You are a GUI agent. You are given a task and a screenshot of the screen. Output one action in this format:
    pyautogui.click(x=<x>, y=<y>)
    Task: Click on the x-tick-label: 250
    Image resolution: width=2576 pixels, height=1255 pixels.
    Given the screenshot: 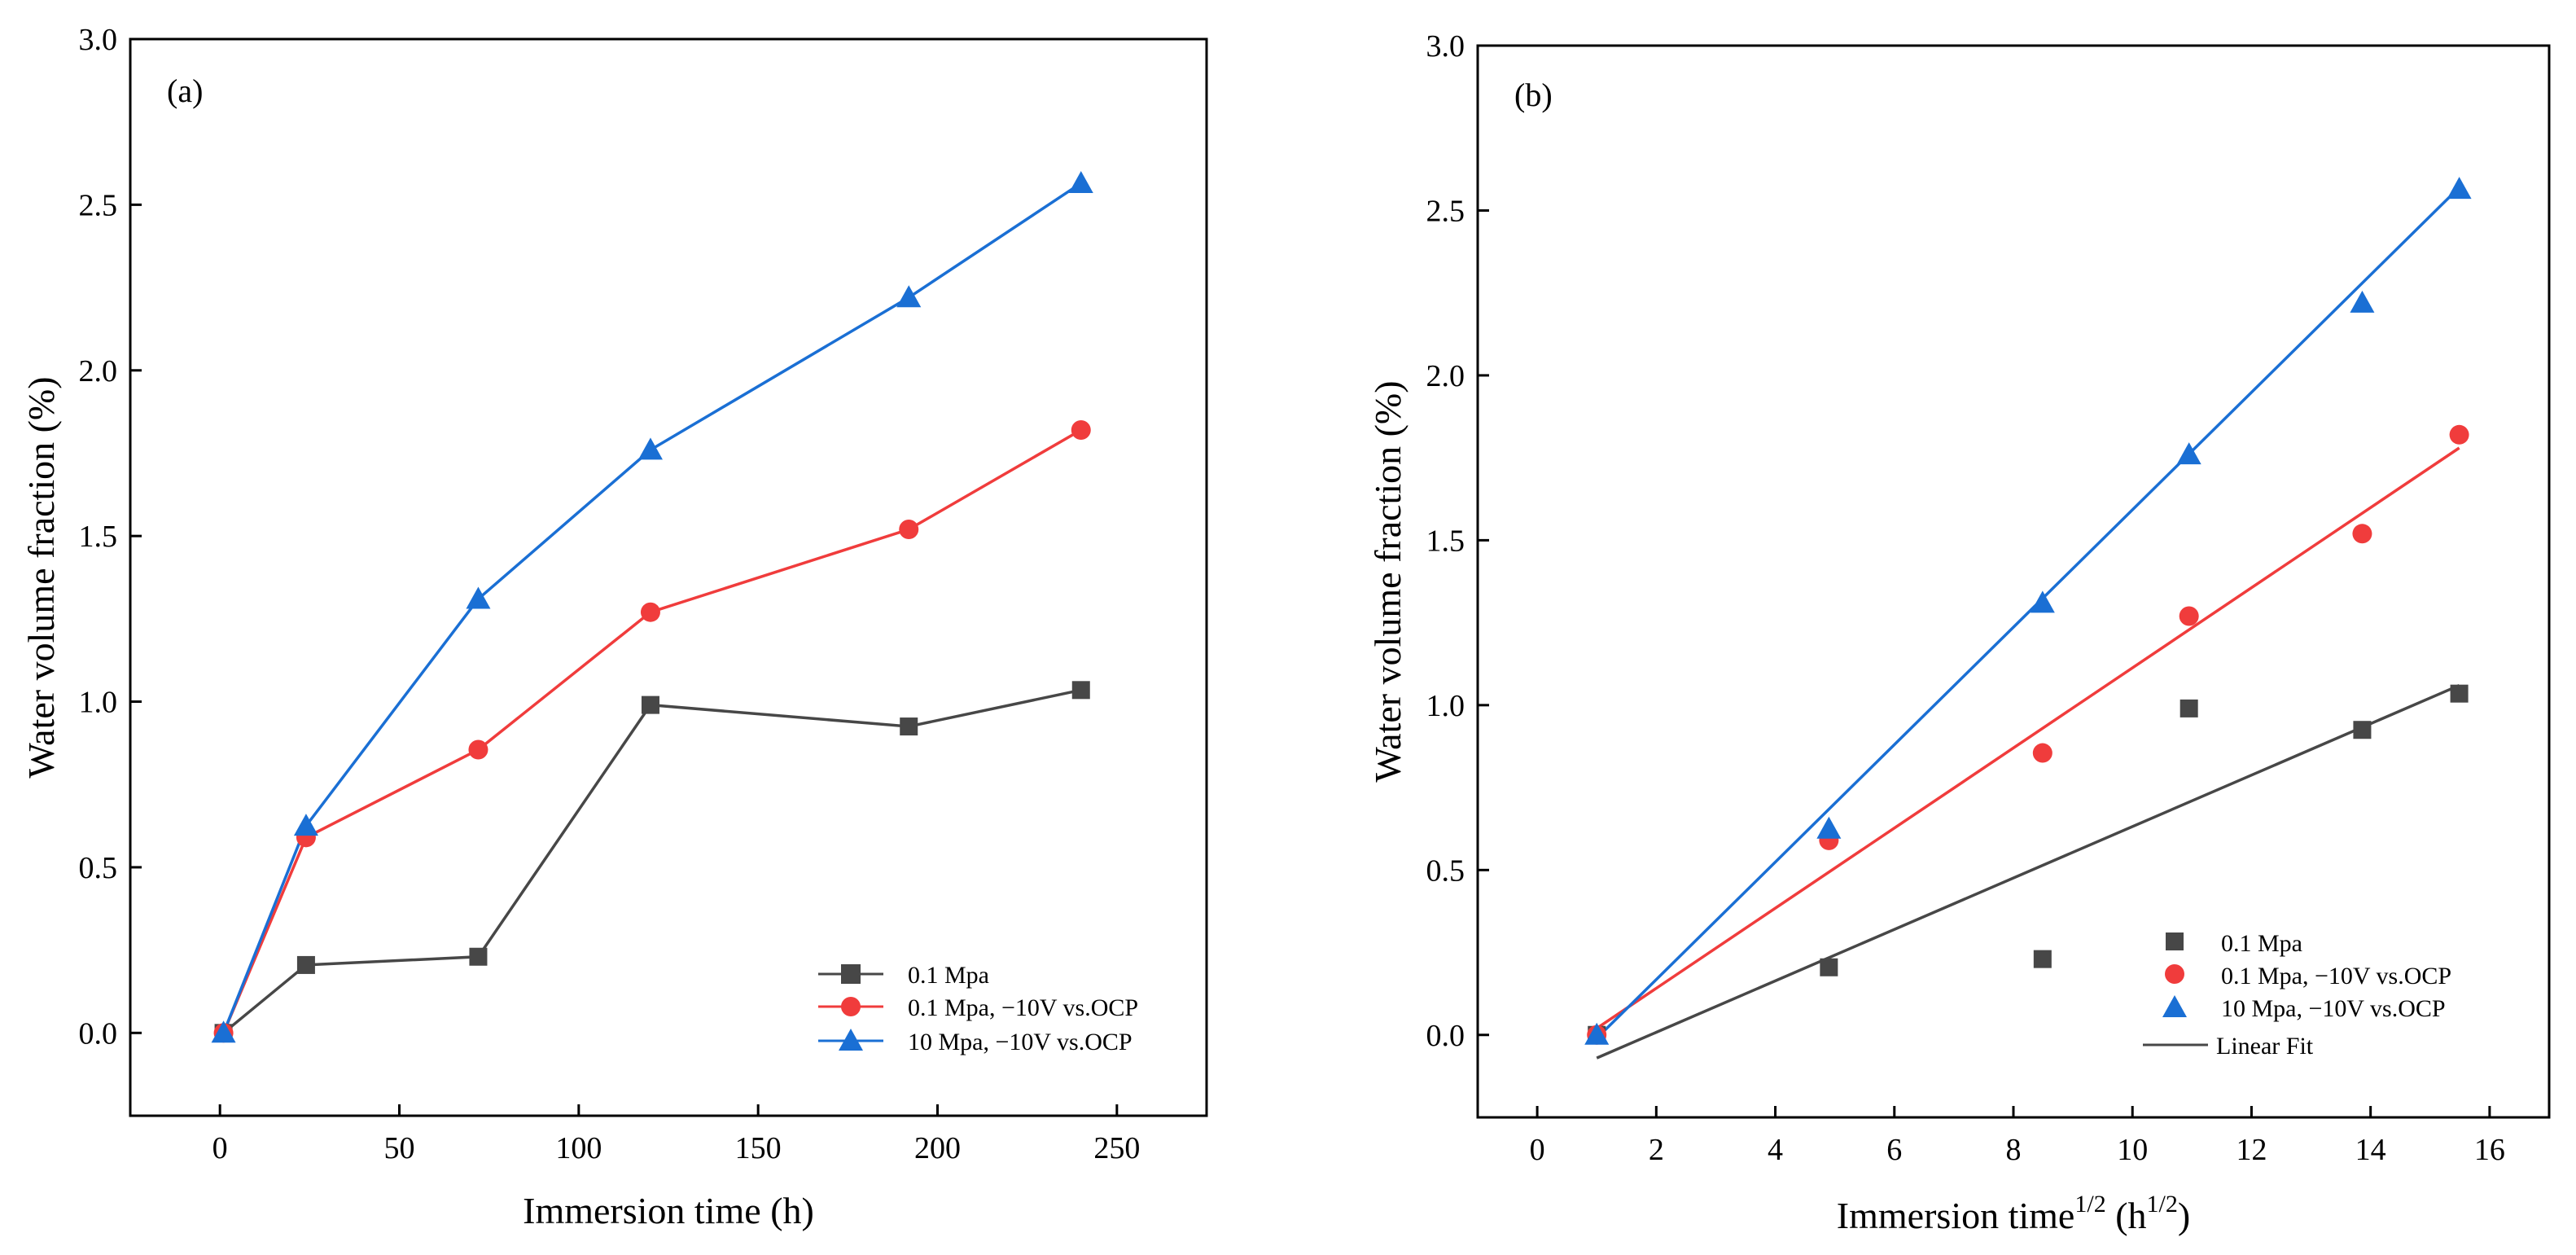 What is the action you would take?
    pyautogui.click(x=1116, y=1148)
    